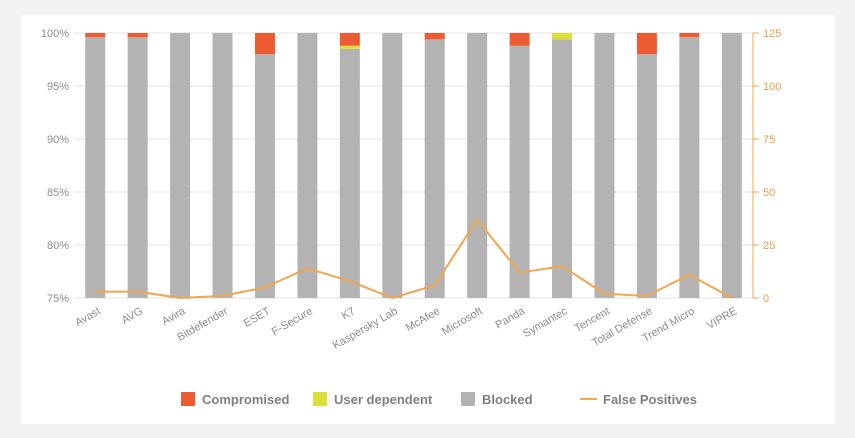 The height and width of the screenshot is (438, 855). What do you see at coordinates (55, 34) in the screenshot?
I see `left-axis-tick-label: 100%` at bounding box center [55, 34].